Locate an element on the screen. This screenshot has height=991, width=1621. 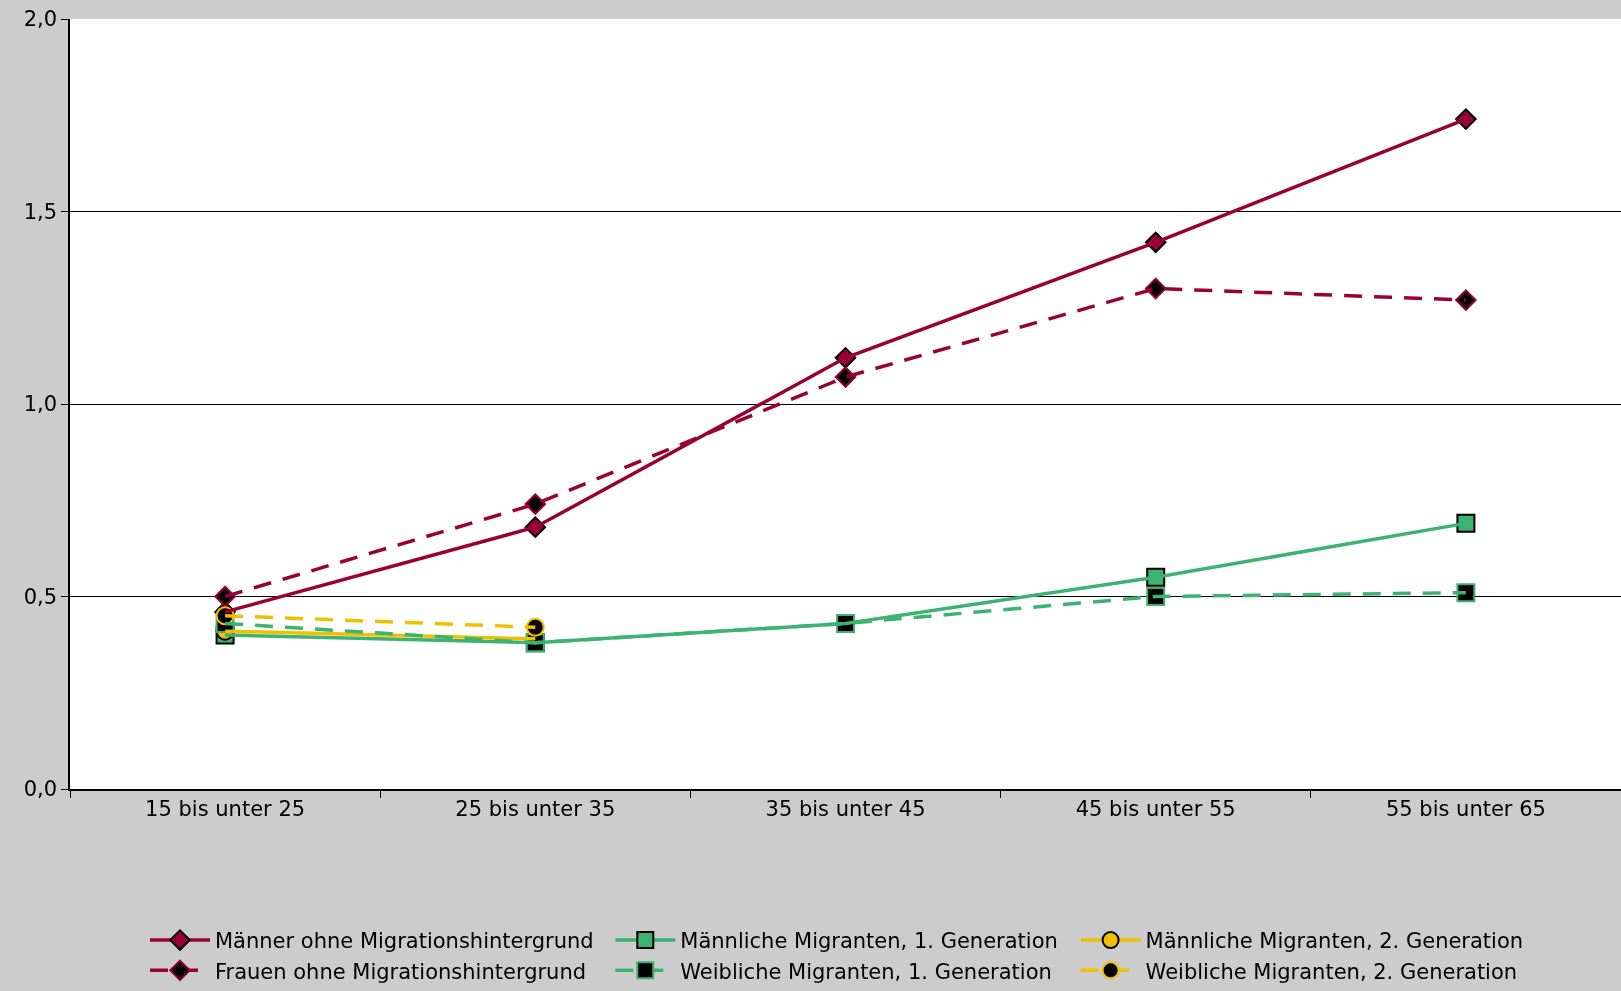
x-tick-label: 15 bis unter 25 is located at coordinates (225, 808).